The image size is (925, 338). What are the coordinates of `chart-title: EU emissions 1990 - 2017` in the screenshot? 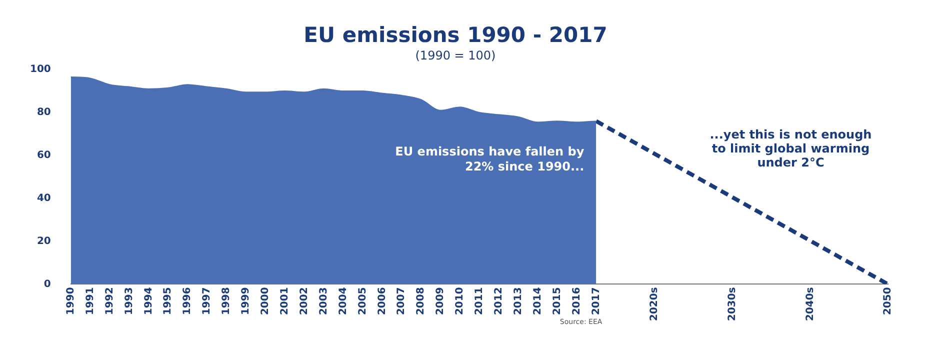 It's located at (456, 35).